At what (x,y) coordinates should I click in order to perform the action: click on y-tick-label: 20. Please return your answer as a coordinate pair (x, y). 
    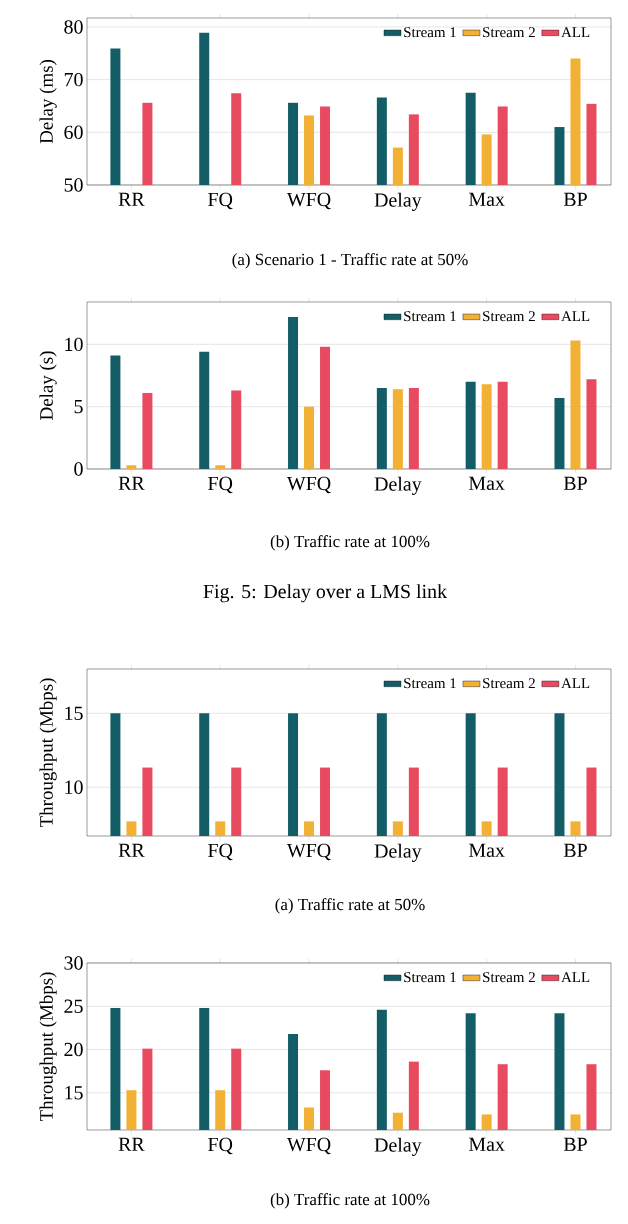
    Looking at the image, I should click on (73, 1049).